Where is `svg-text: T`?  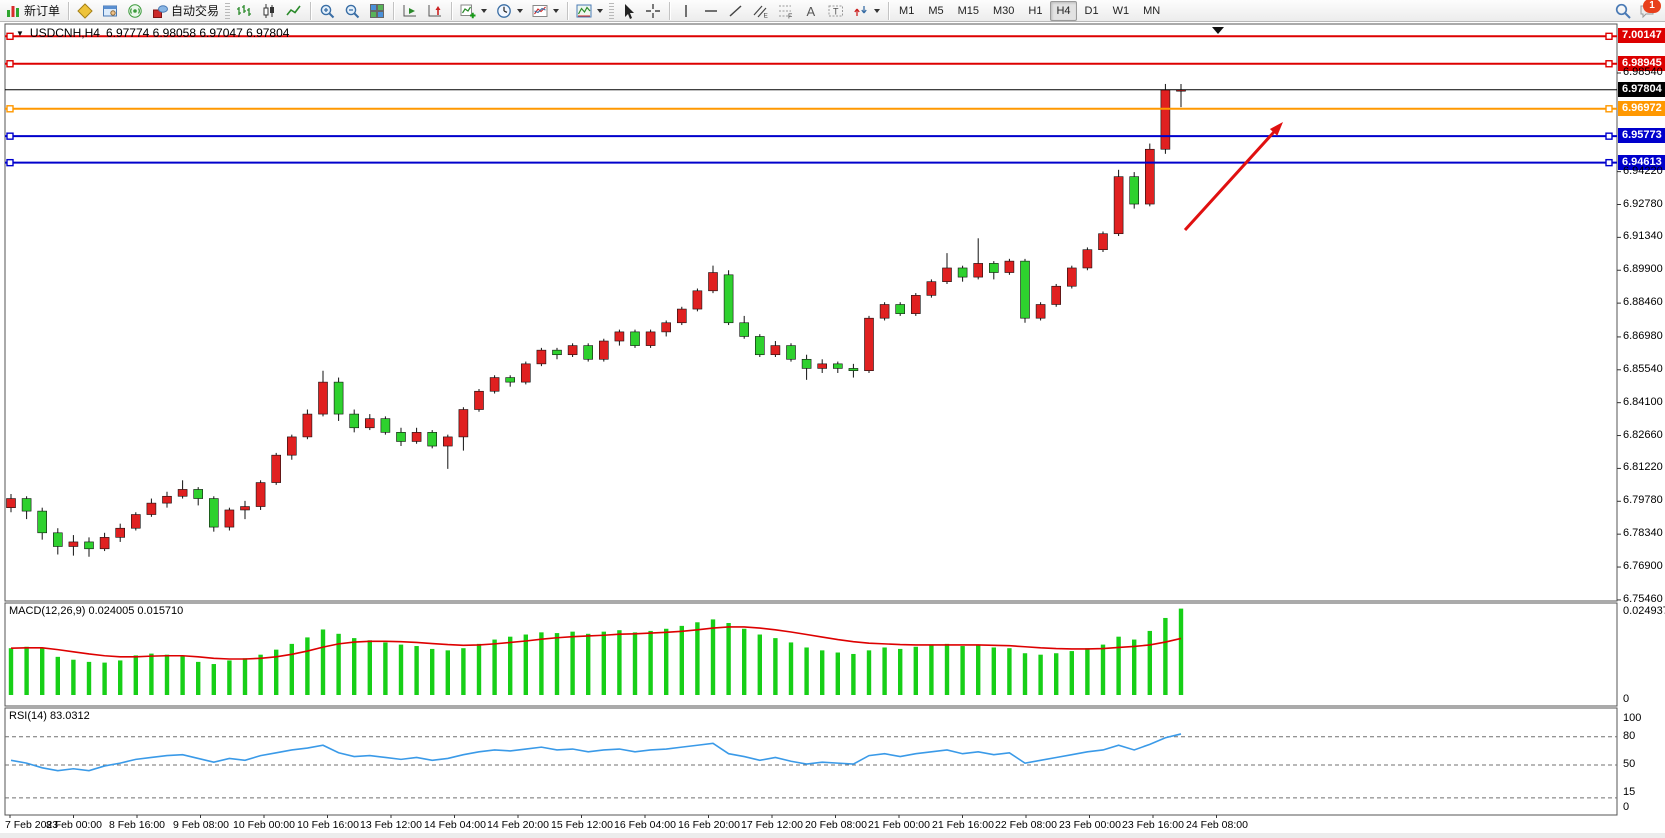
svg-text: T is located at coordinates (836, 11).